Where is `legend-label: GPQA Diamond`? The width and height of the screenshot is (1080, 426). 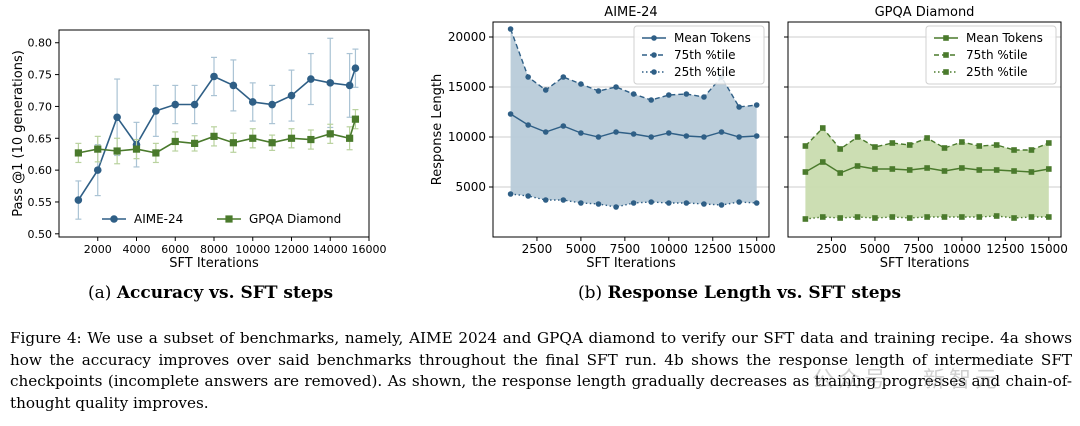 legend-label: GPQA Diamond is located at coordinates (295, 219).